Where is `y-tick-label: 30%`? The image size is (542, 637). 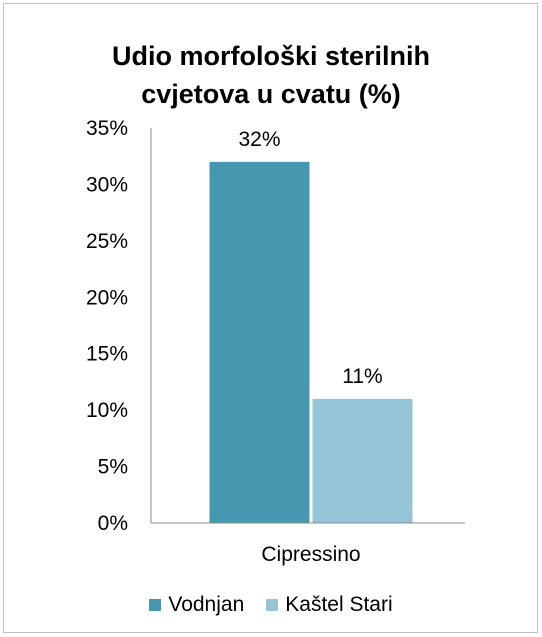
y-tick-label: 30% is located at coordinates (107, 184).